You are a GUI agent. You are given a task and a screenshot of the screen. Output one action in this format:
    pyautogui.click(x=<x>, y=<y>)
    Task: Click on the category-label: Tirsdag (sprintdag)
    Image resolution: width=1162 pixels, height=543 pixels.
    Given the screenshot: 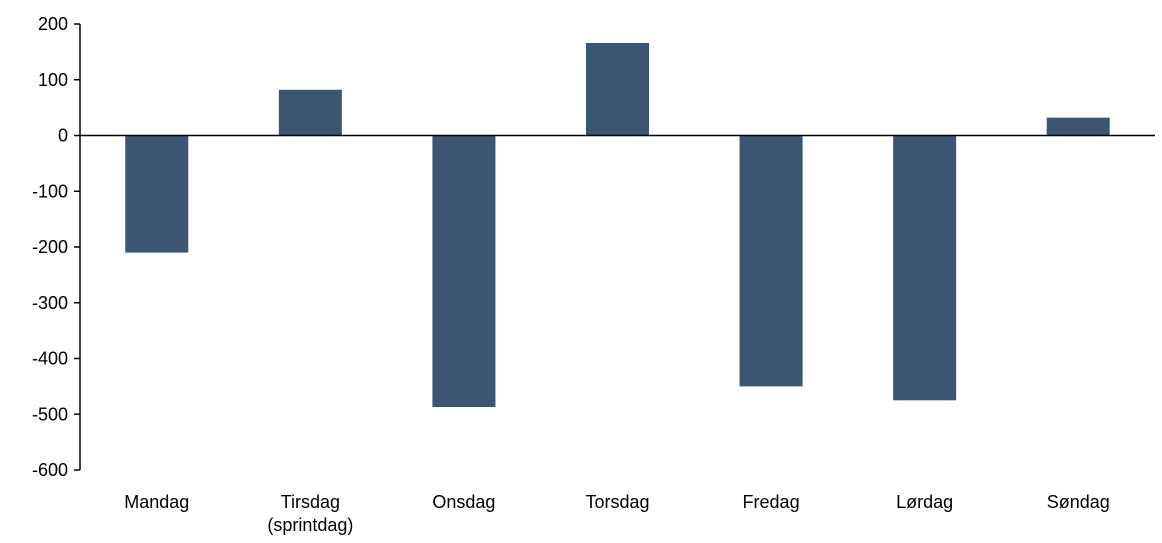 What is the action you would take?
    pyautogui.click(x=310, y=513)
    